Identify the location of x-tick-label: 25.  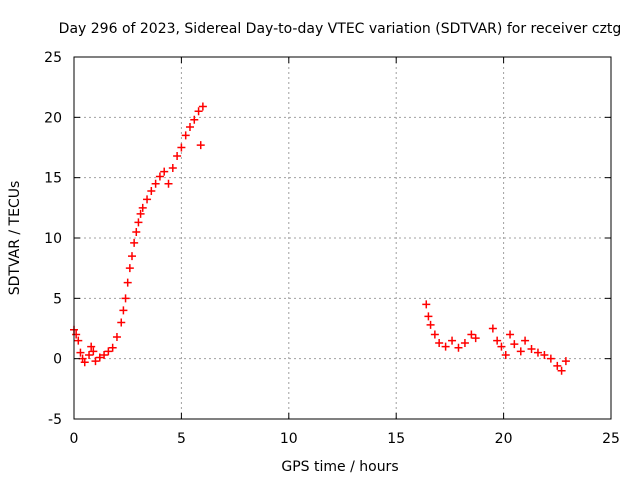
(611, 439).